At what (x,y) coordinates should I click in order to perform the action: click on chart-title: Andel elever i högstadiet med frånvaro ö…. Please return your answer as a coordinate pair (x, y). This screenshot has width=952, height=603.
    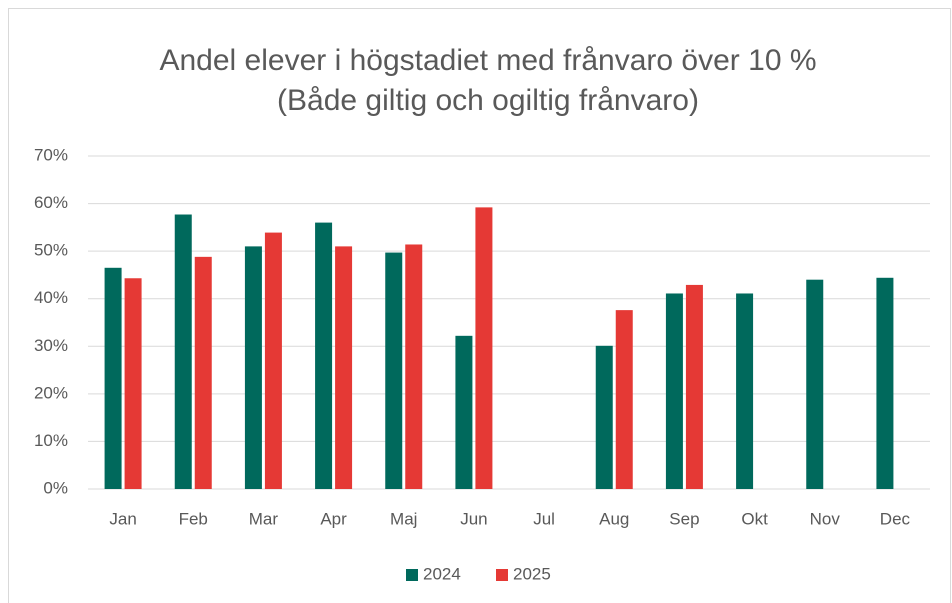
    Looking at the image, I should click on (487, 60).